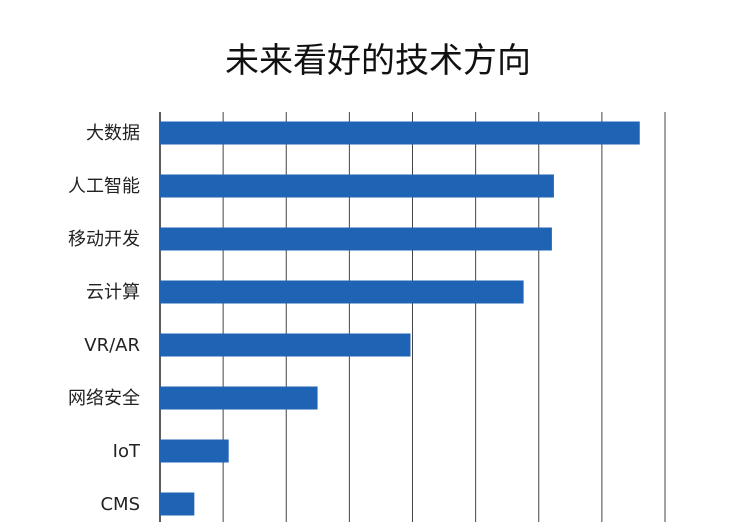  I want to click on category-label: 人工智能, so click(104, 186).